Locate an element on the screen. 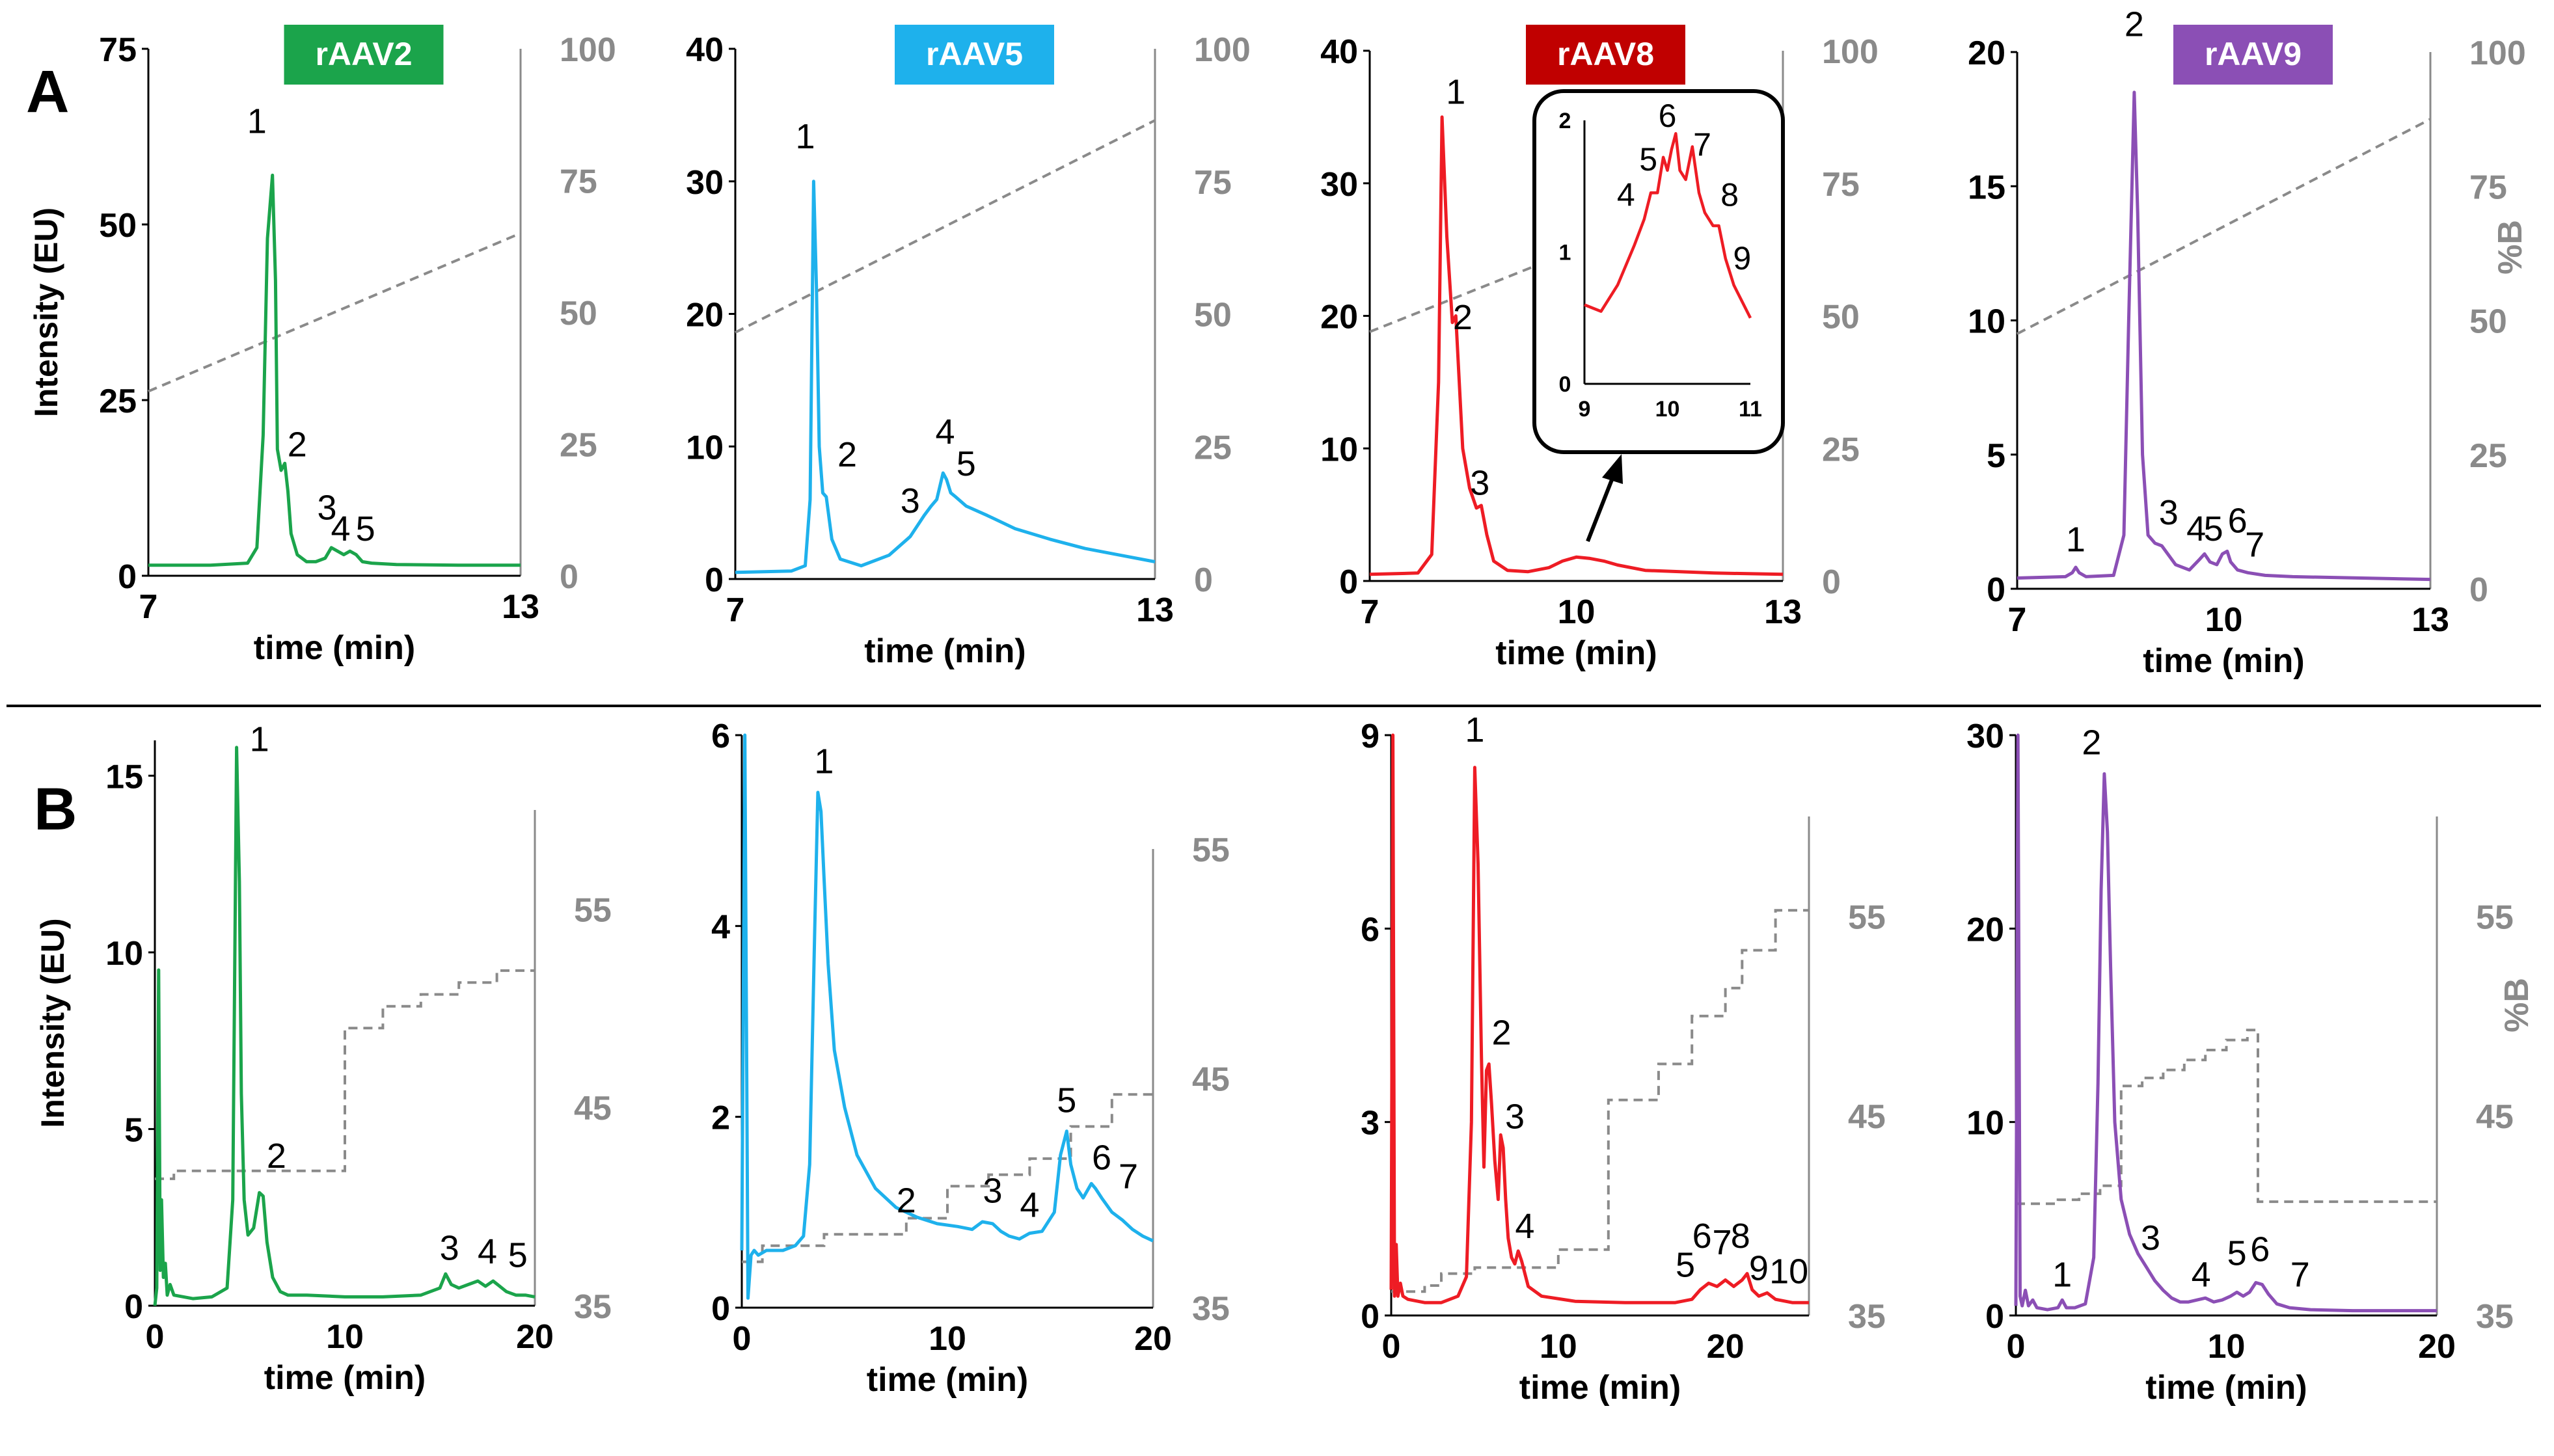 The image size is (2554, 1456). x-tick-label: 0 is located at coordinates (743, 1339).